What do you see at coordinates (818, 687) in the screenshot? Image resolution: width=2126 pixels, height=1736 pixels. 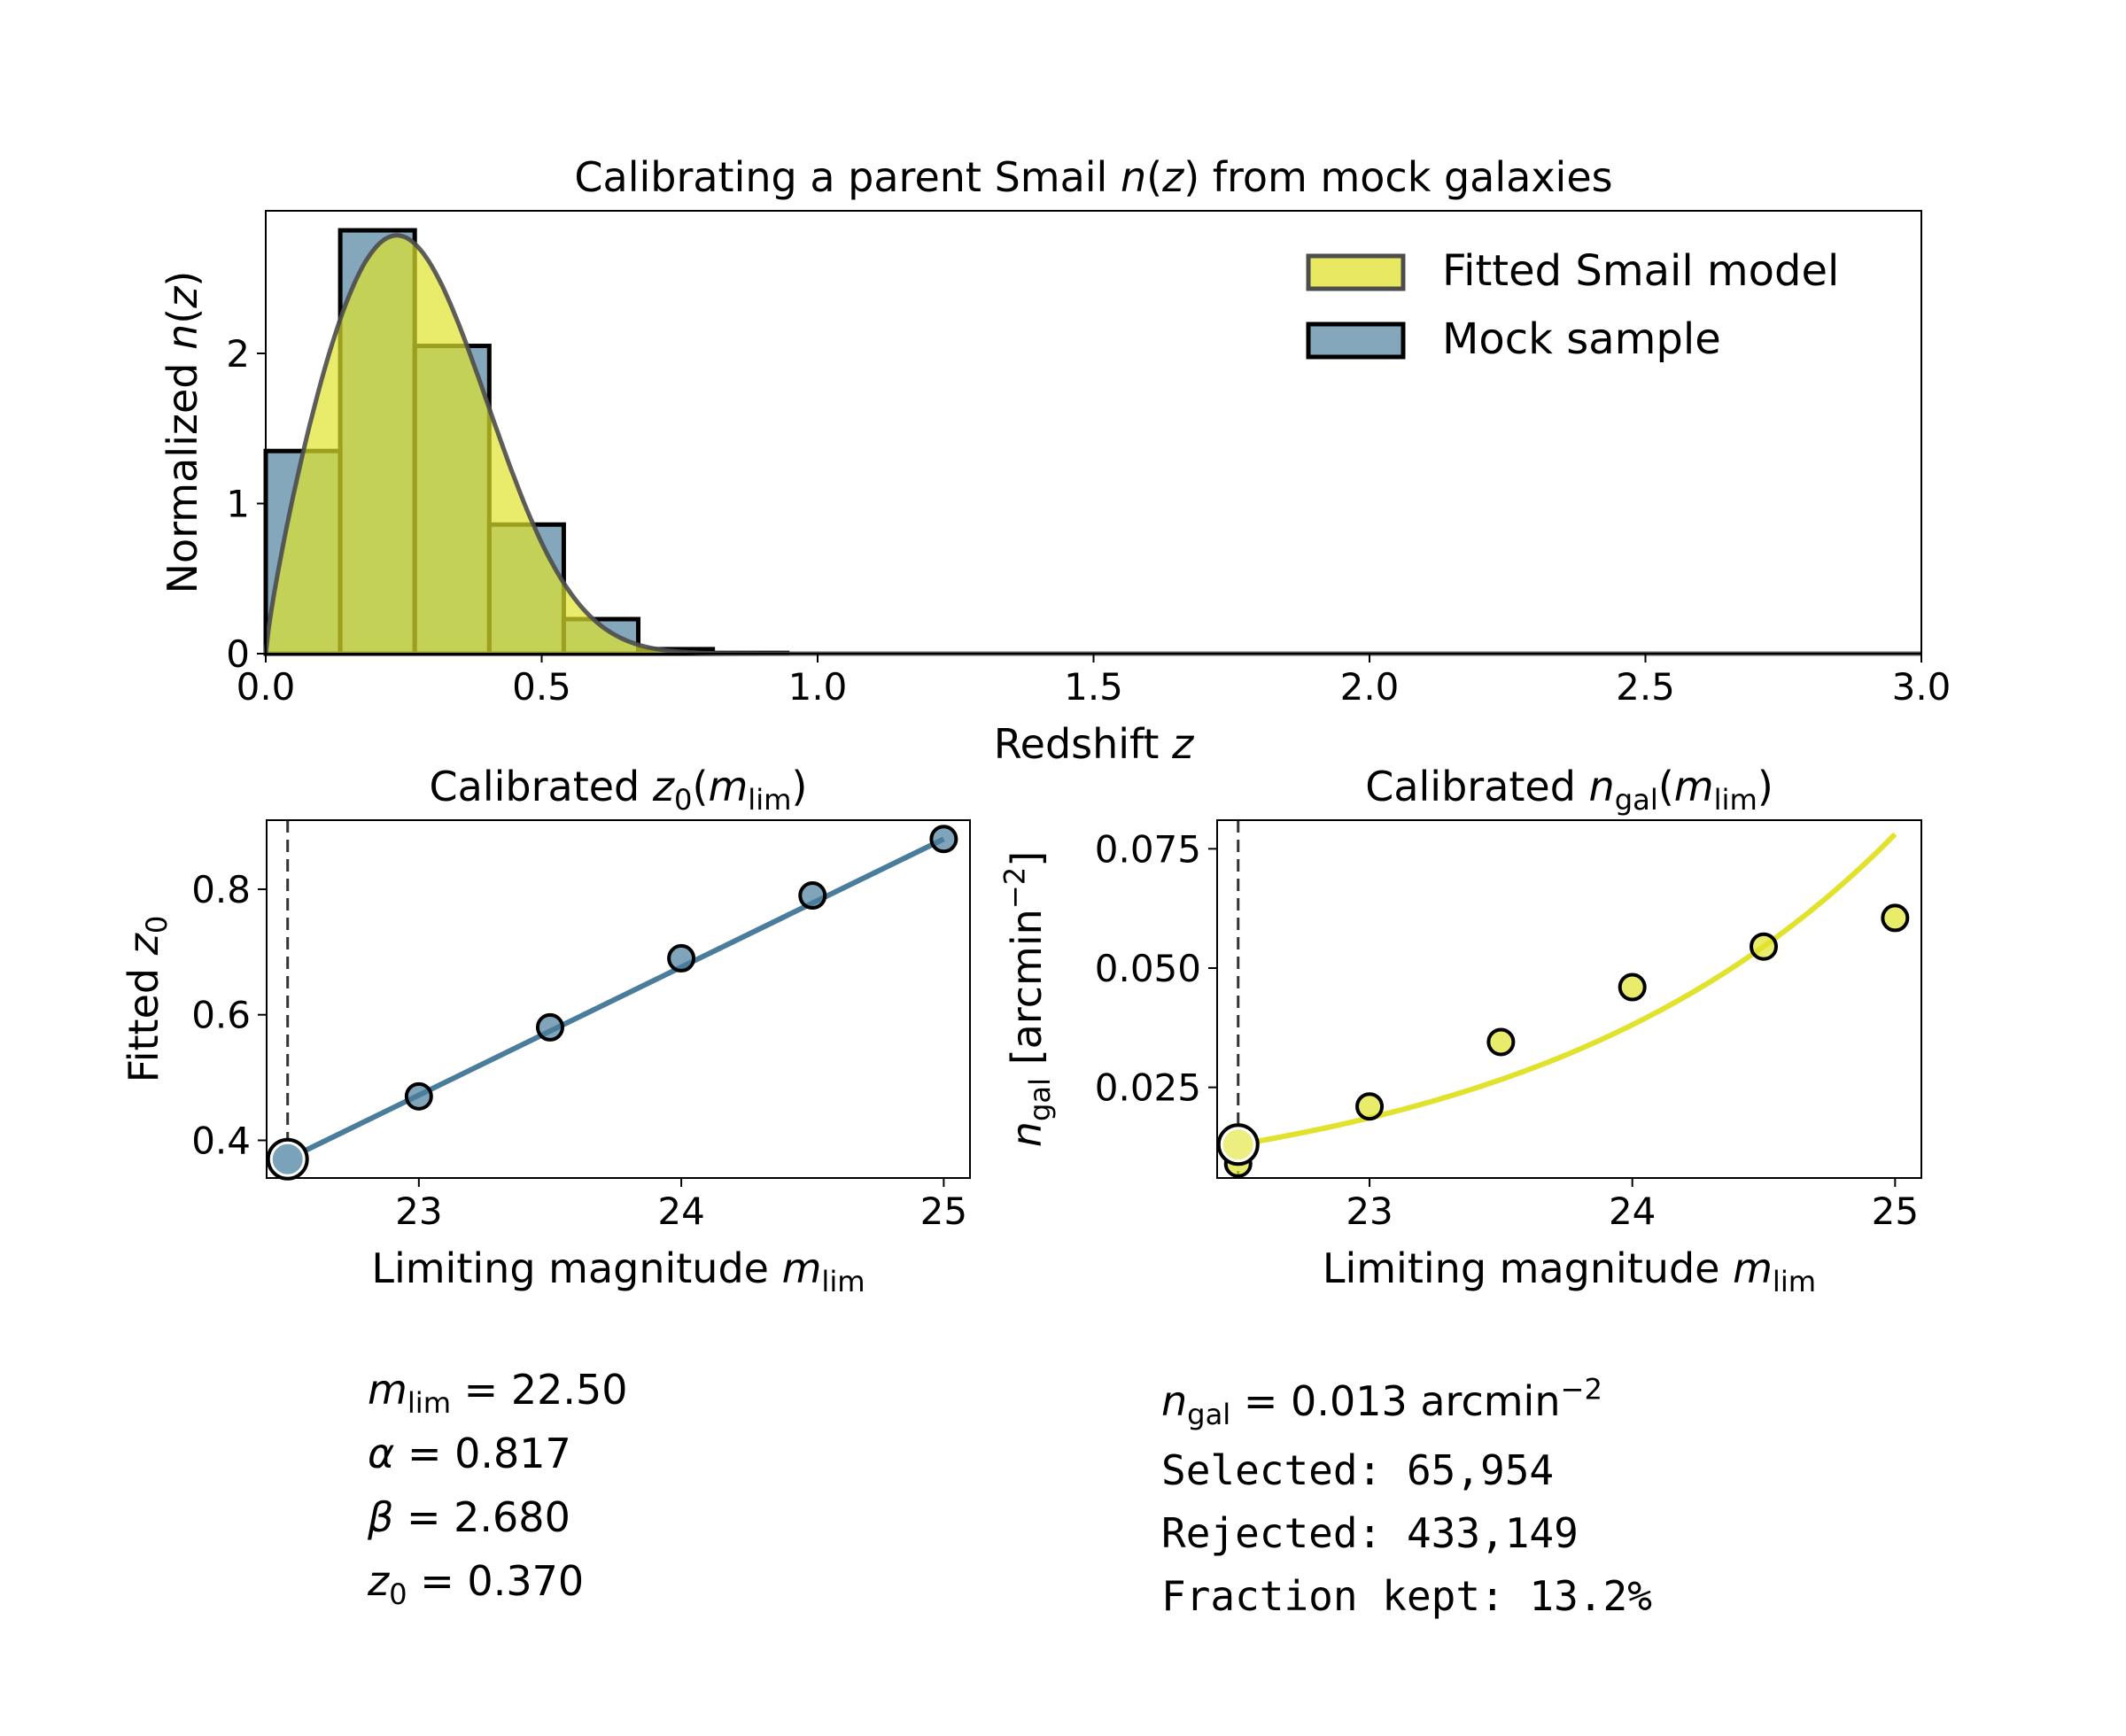 I see `x-tick-label: 1.0` at bounding box center [818, 687].